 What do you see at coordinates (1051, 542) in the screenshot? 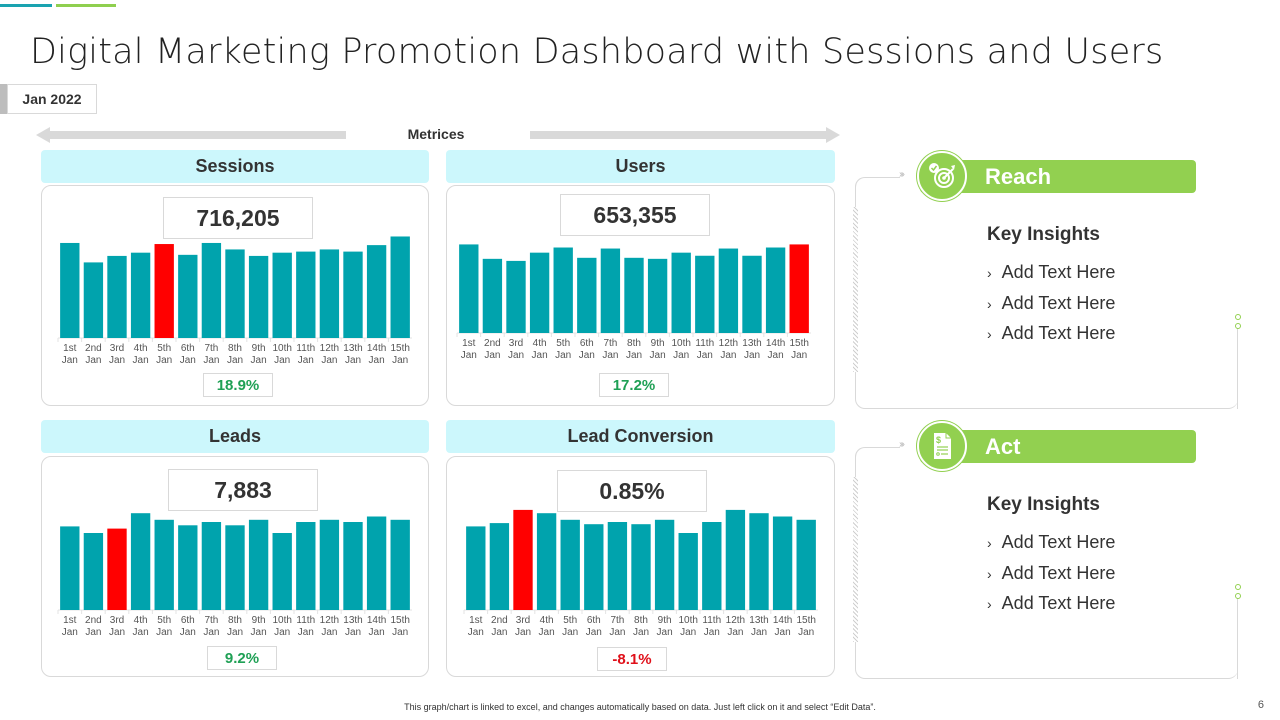
I see `act-insight-item: › Add Text Here` at bounding box center [1051, 542].